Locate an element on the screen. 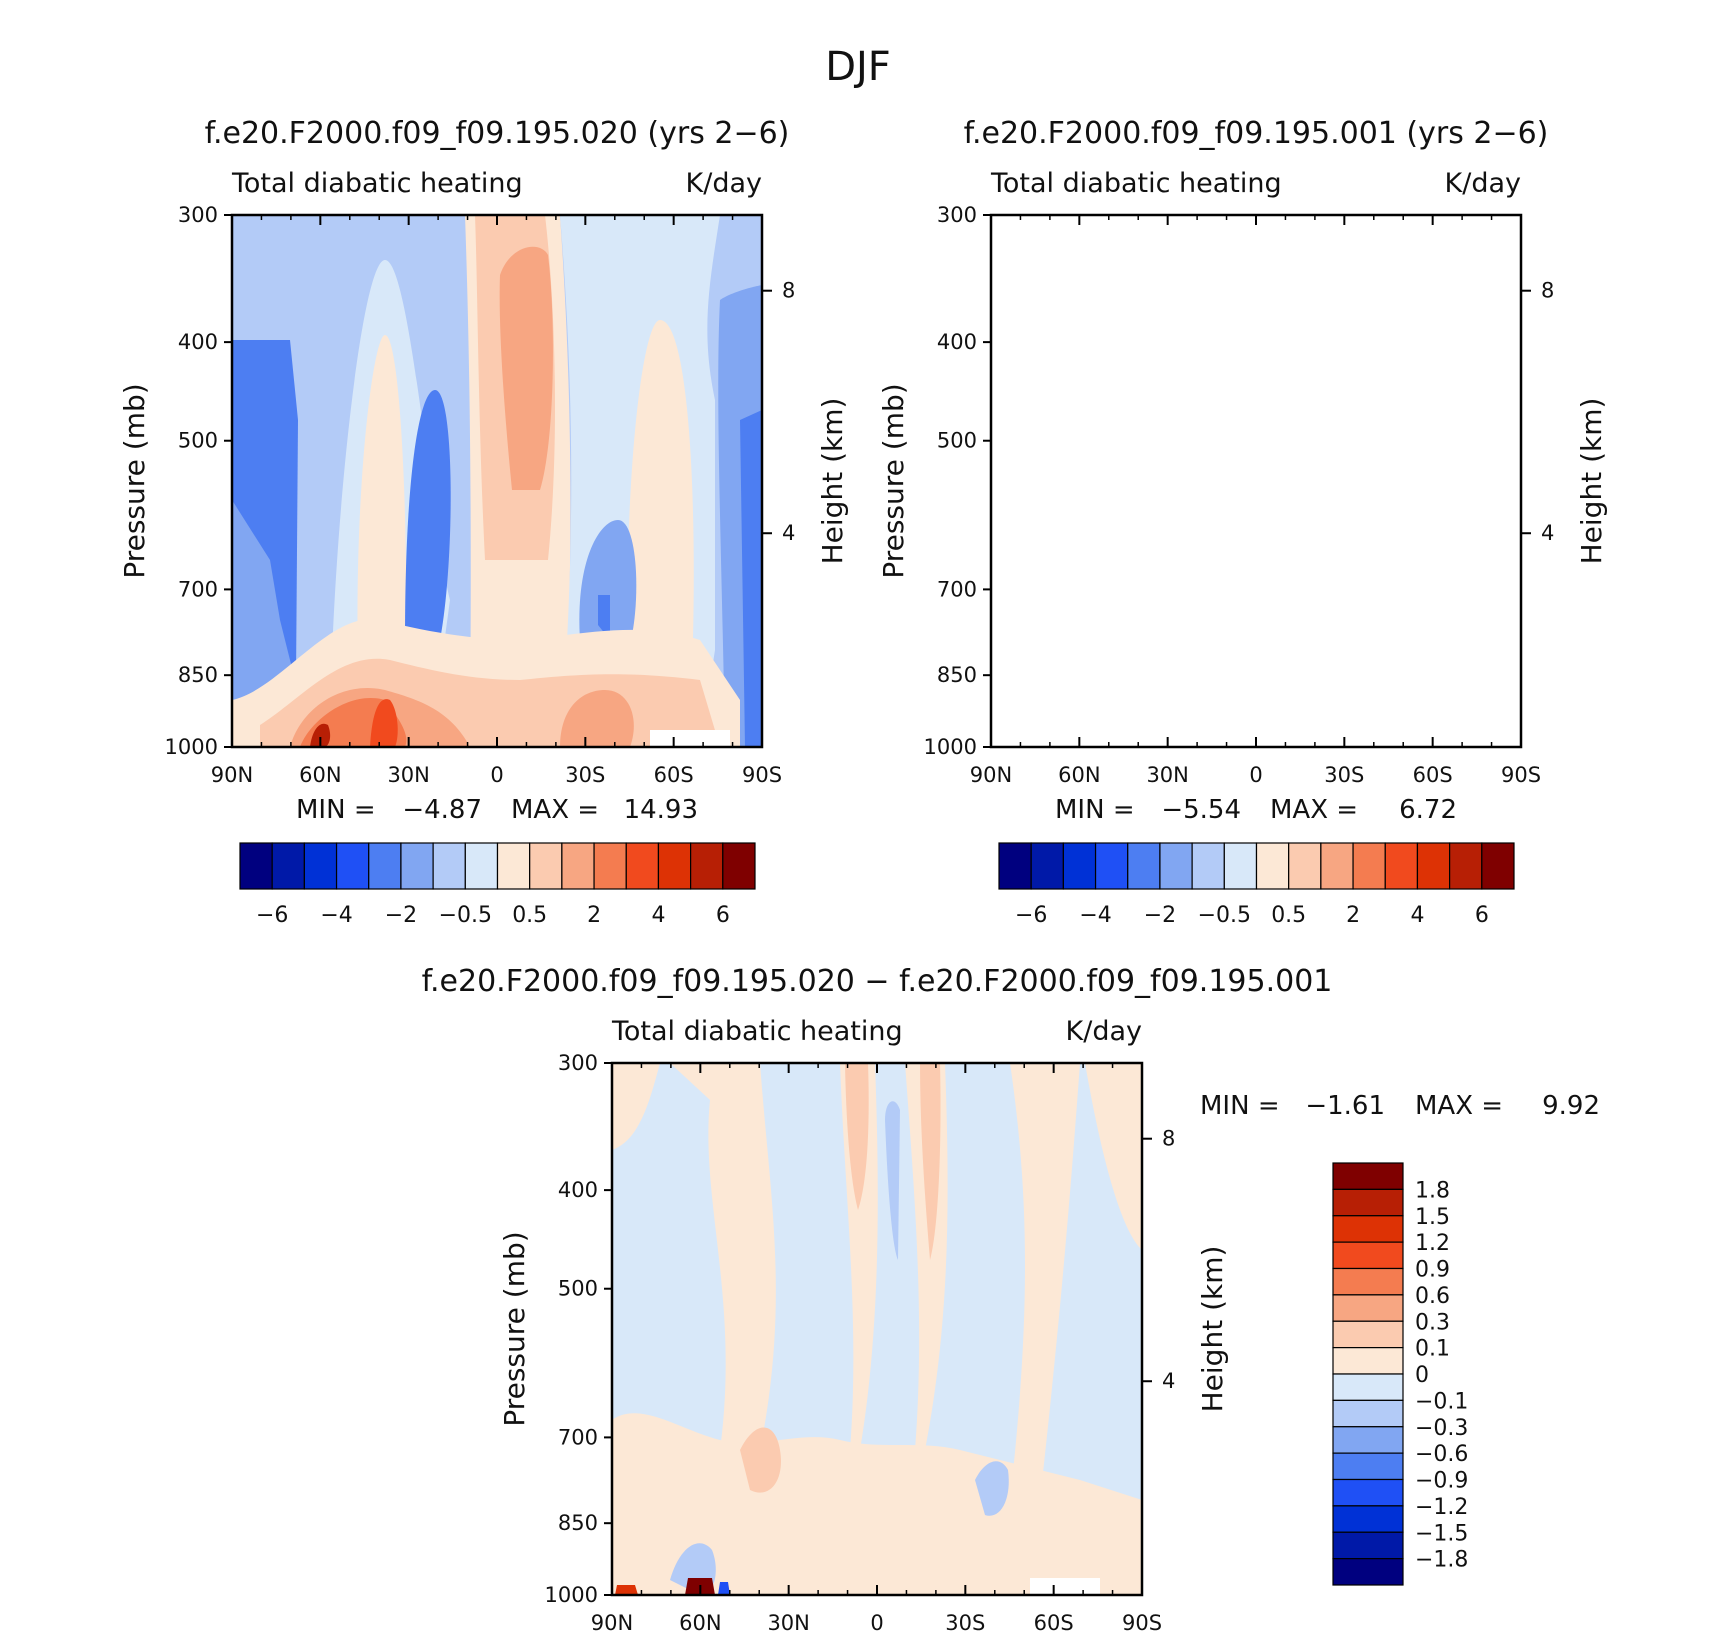 The height and width of the screenshot is (1636, 1710). lat-tick-label: 0 is located at coordinates (876, 1623).